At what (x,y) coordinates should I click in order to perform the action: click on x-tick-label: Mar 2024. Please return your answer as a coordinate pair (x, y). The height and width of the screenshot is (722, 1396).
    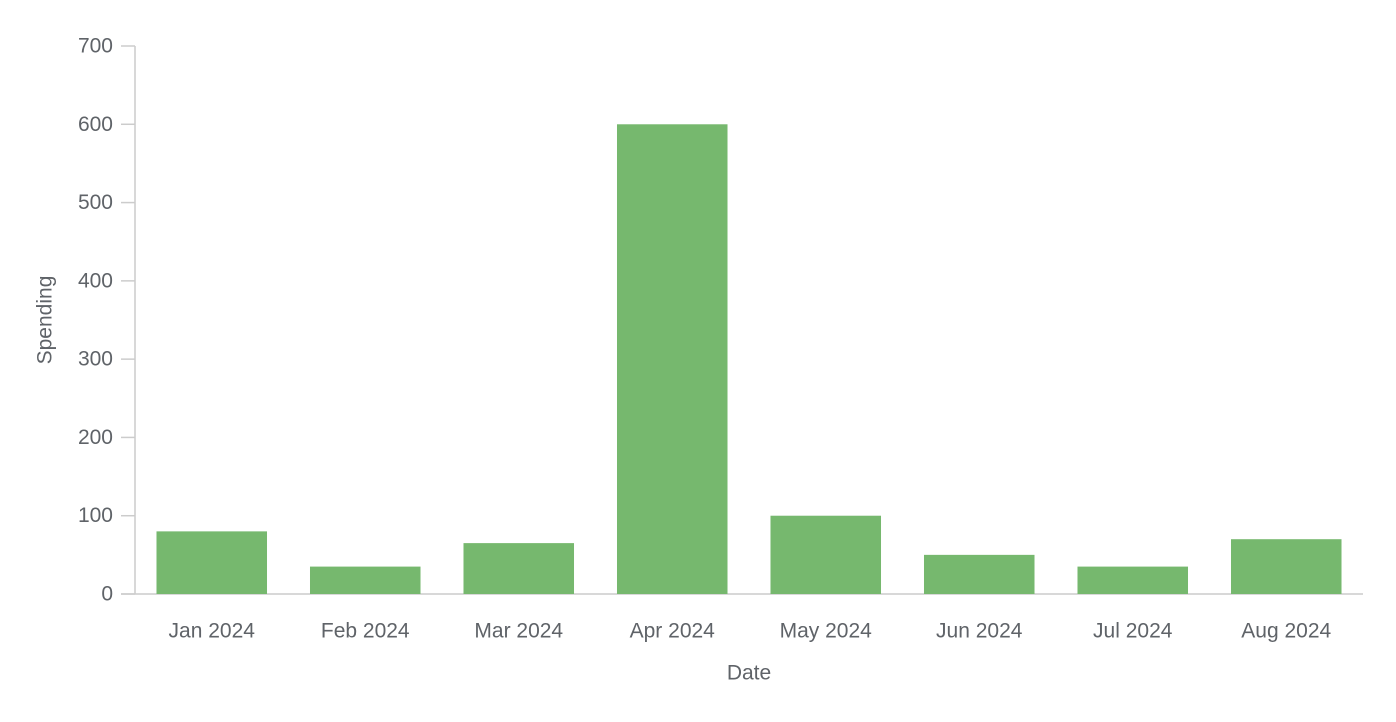
    Looking at the image, I should click on (518, 631).